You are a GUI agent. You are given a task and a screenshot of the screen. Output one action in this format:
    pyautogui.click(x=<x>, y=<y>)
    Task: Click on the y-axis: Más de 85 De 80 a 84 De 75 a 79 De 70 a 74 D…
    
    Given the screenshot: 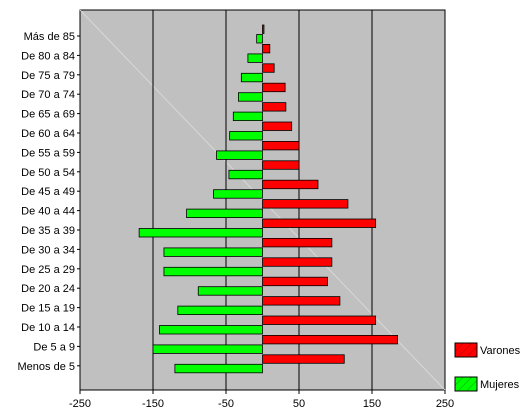 What is the action you would take?
    pyautogui.click(x=49, y=202)
    